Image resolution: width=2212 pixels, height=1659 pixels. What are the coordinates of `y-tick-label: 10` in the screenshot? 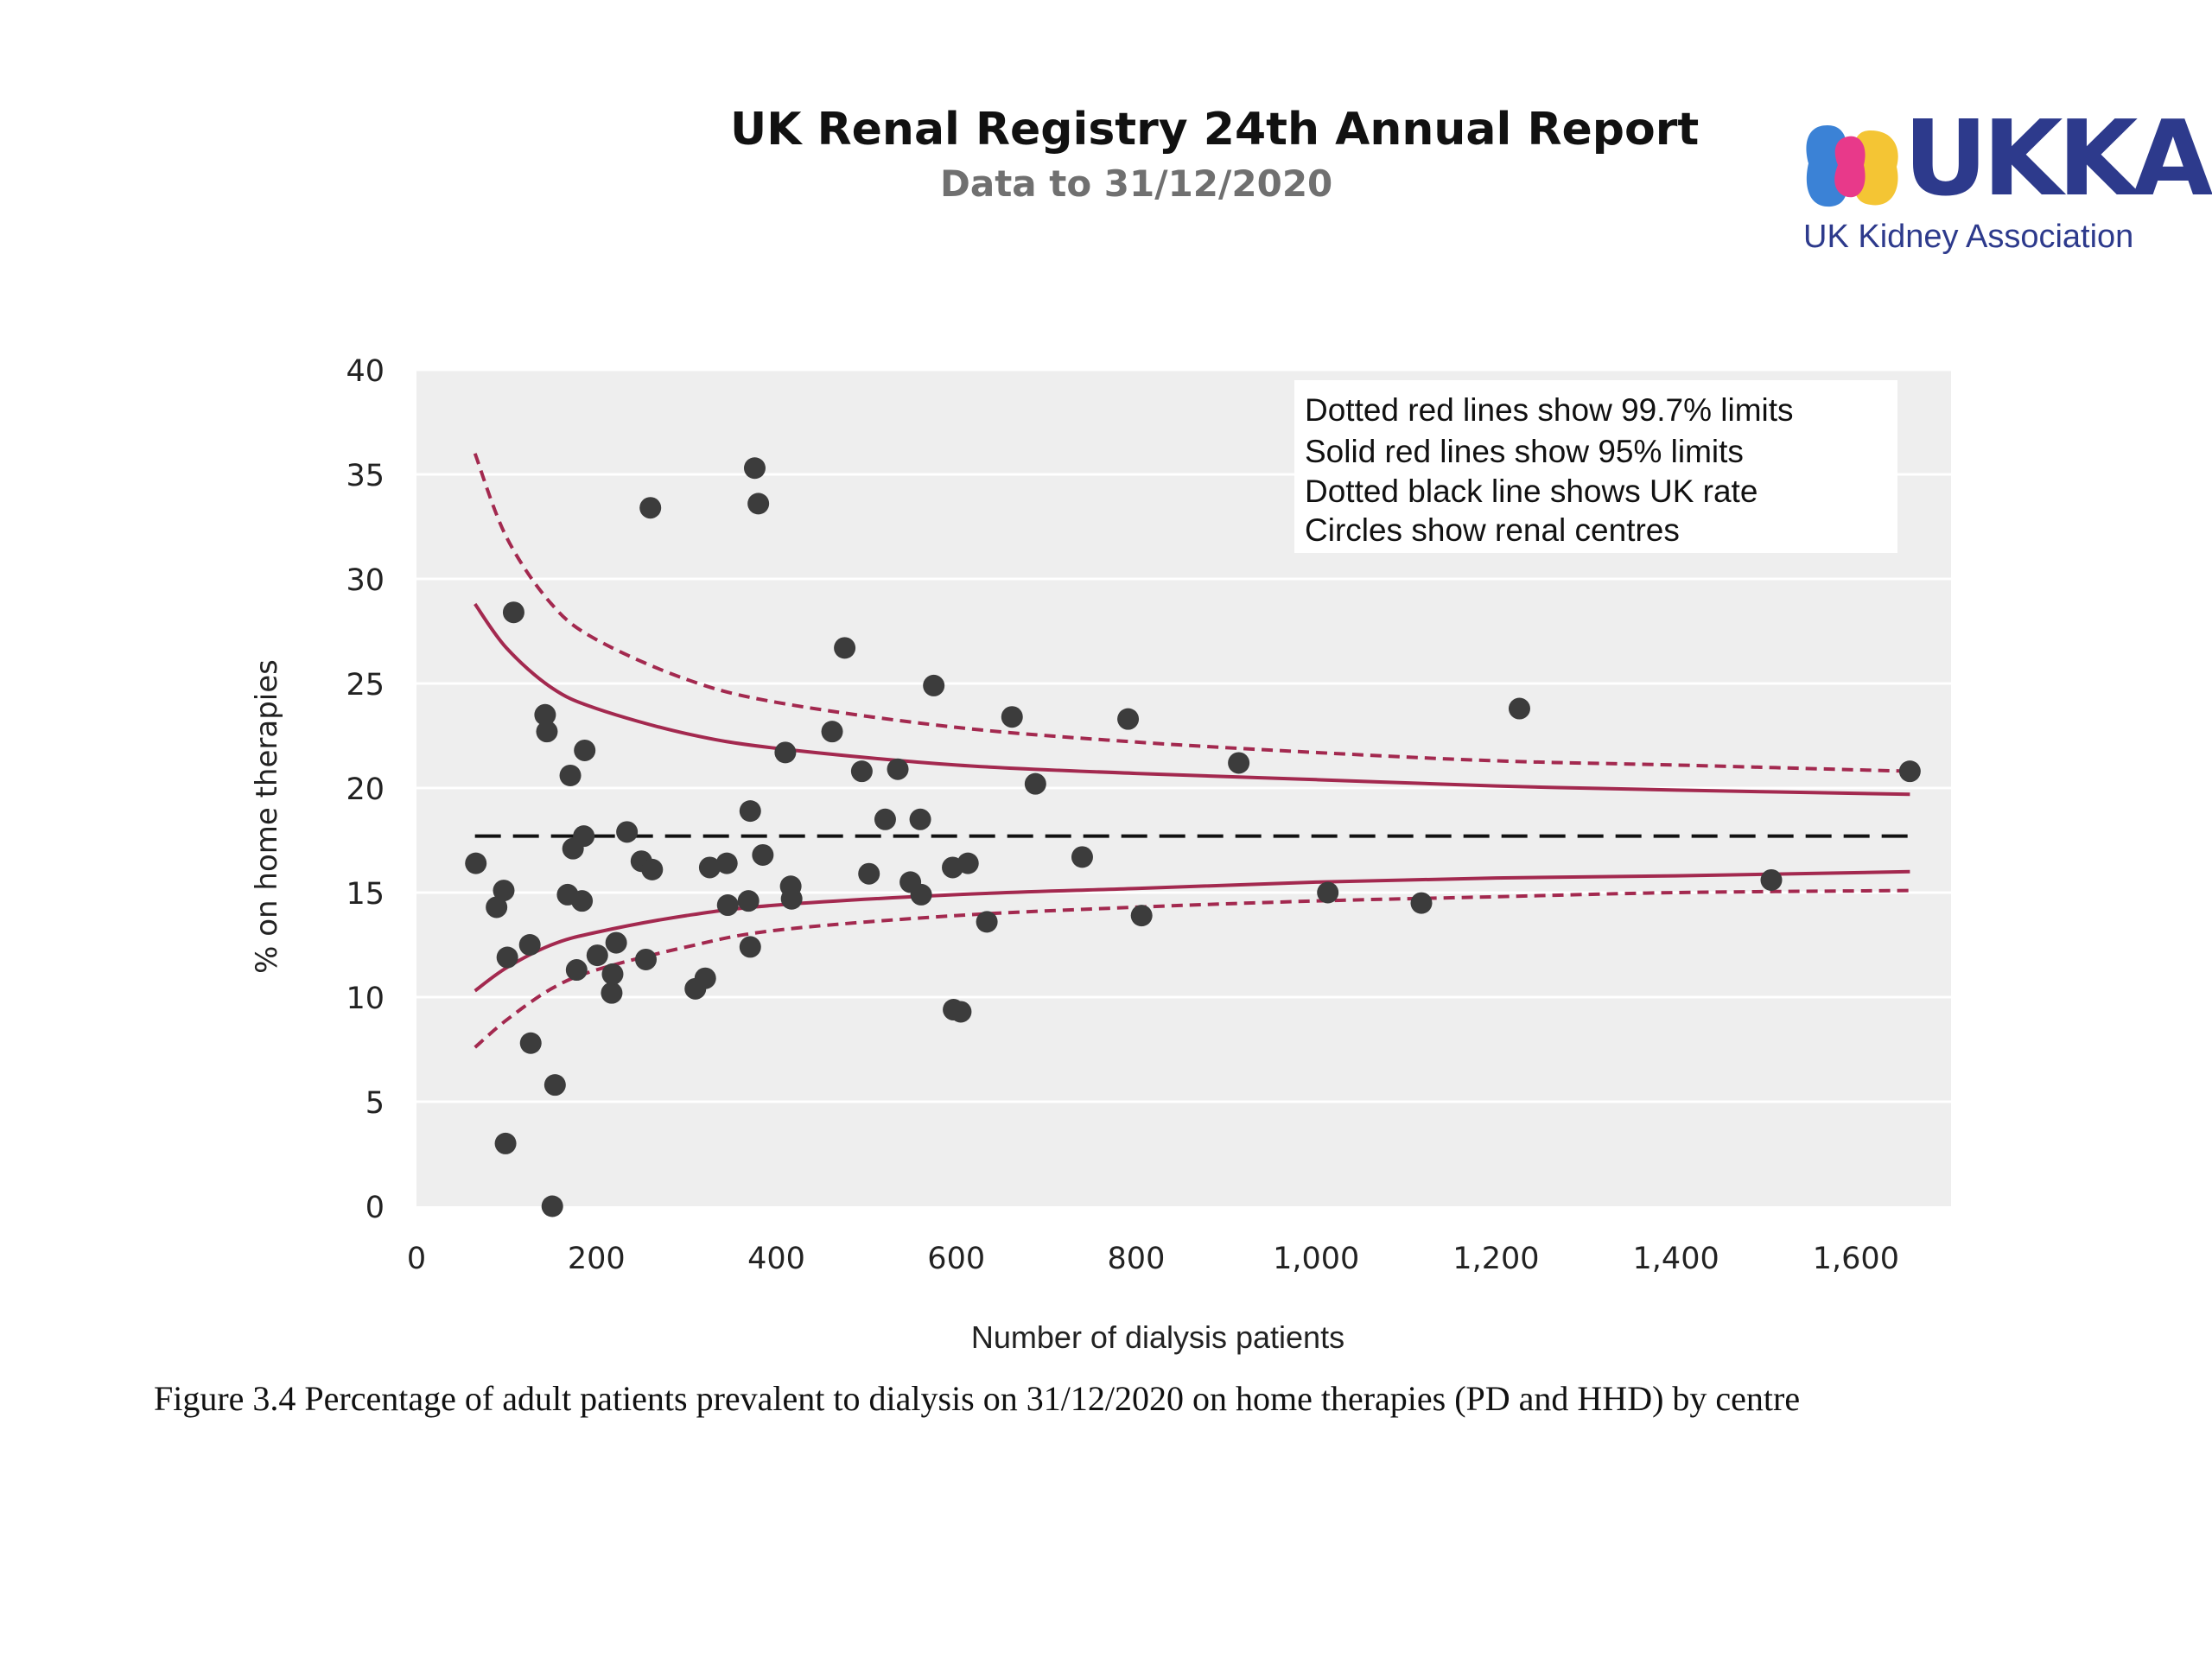 It's located at (365, 999).